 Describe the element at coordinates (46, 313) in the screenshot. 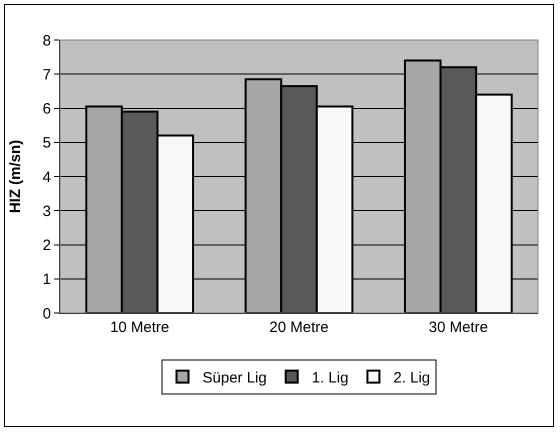

I see `y-tick-label: 0` at that location.